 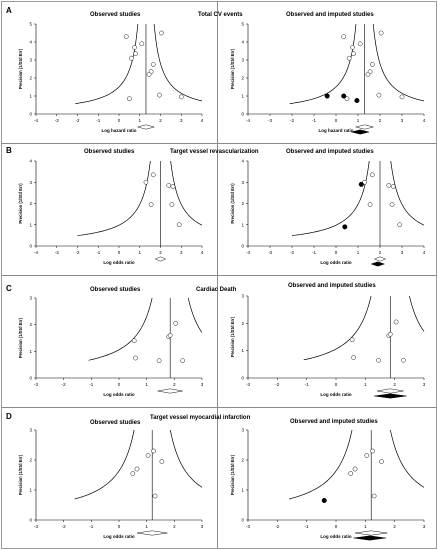 What do you see at coordinates (115, 15) in the screenshot?
I see `panel-title-a-left: Observed studies` at bounding box center [115, 15].